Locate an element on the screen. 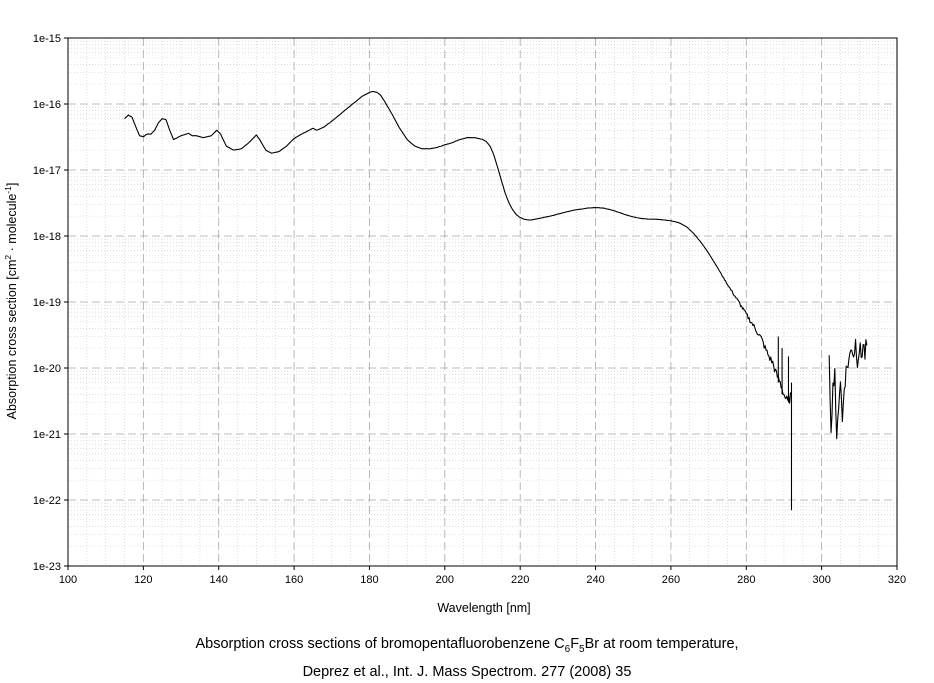 The height and width of the screenshot is (683, 934). y-tick-label: 1e-20 is located at coordinates (47, 369).